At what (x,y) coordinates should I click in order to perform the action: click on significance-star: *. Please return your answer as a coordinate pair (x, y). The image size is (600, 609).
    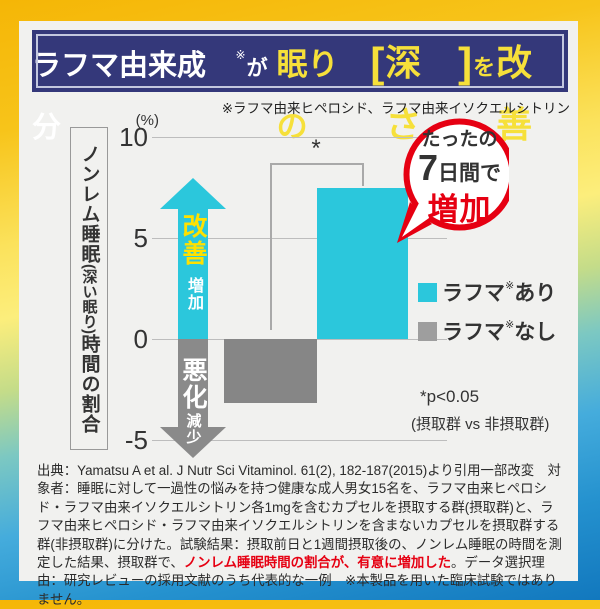
    Looking at the image, I should click on (316, 148).